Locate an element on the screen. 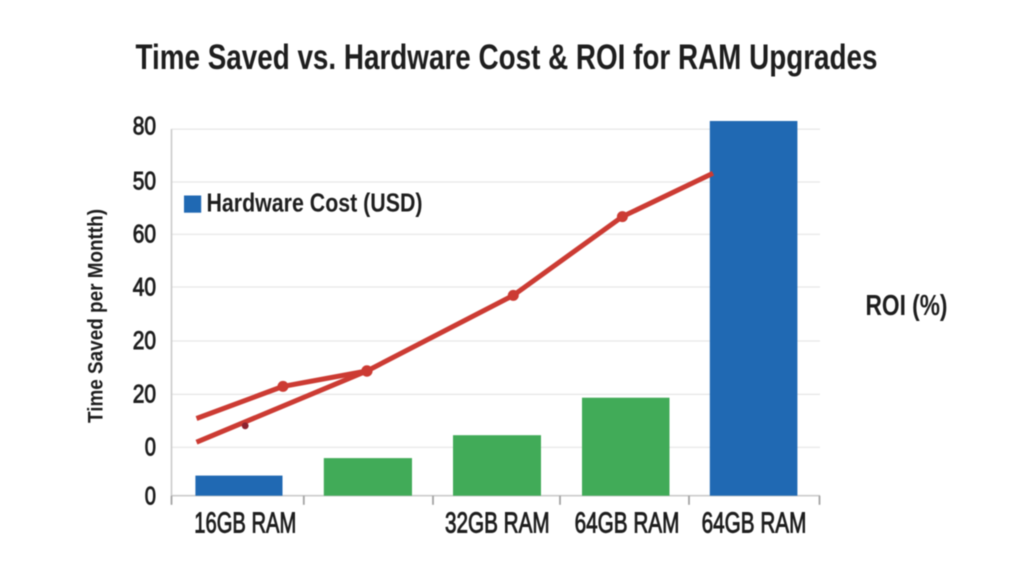  svg-text: 60 is located at coordinates (144, 235).